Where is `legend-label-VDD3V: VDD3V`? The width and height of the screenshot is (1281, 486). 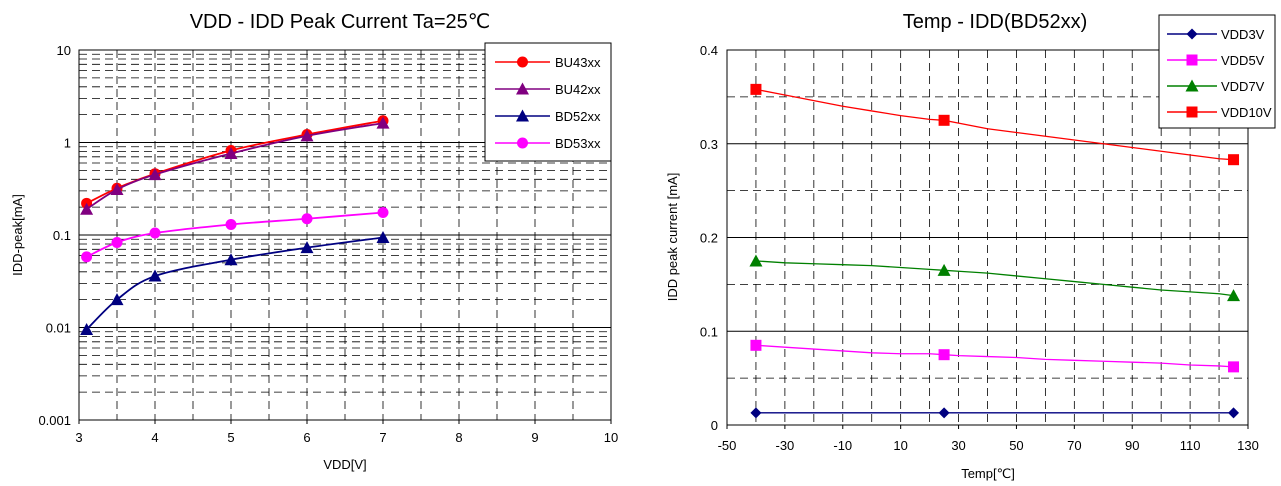
legend-label-VDD3V: VDD3V is located at coordinates (1243, 34).